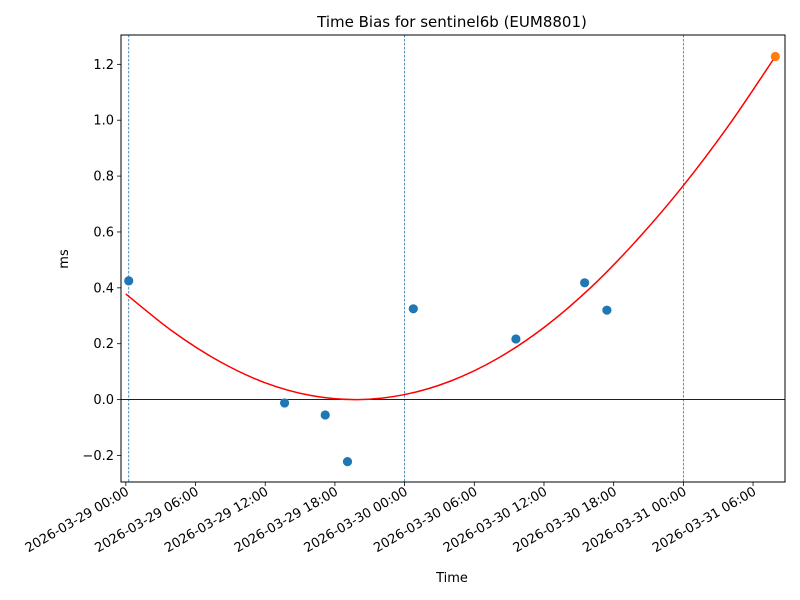 This screenshot has width=800, height=600. I want to click on y-tick-label: 1.2, so click(103, 65).